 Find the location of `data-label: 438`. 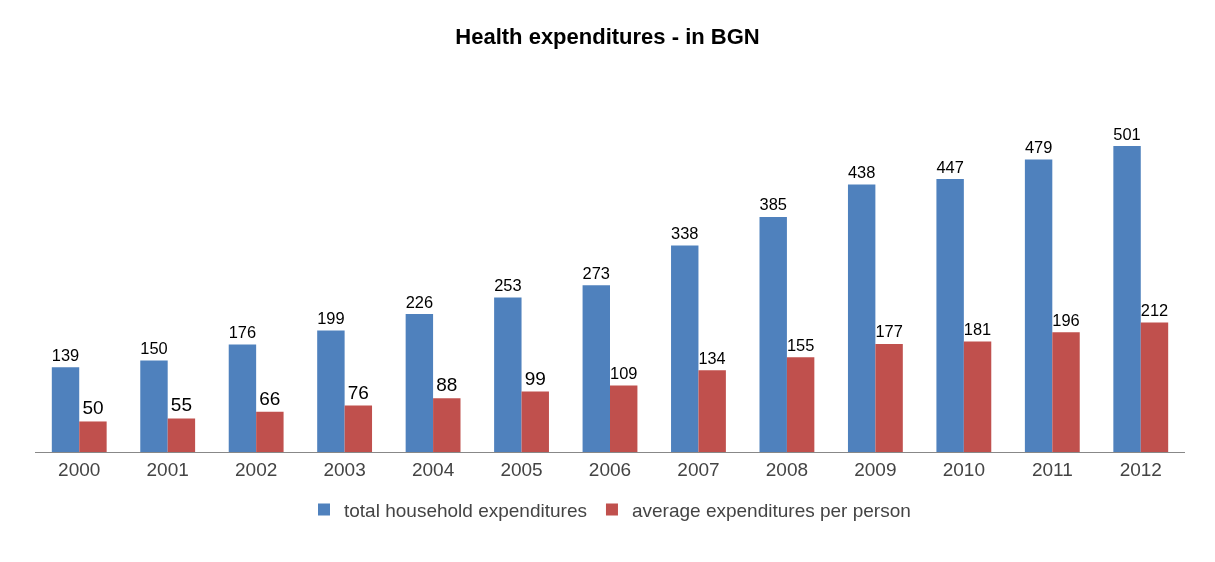

data-label: 438 is located at coordinates (861, 172).